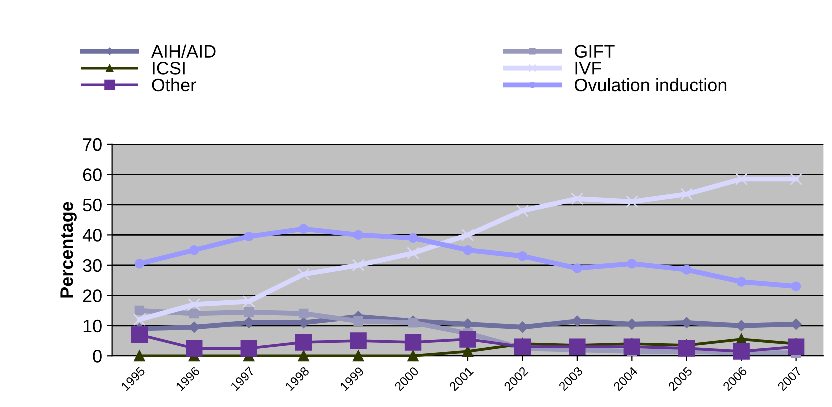  Describe the element at coordinates (589, 68) in the screenshot. I see `legend-label: IVF` at that location.